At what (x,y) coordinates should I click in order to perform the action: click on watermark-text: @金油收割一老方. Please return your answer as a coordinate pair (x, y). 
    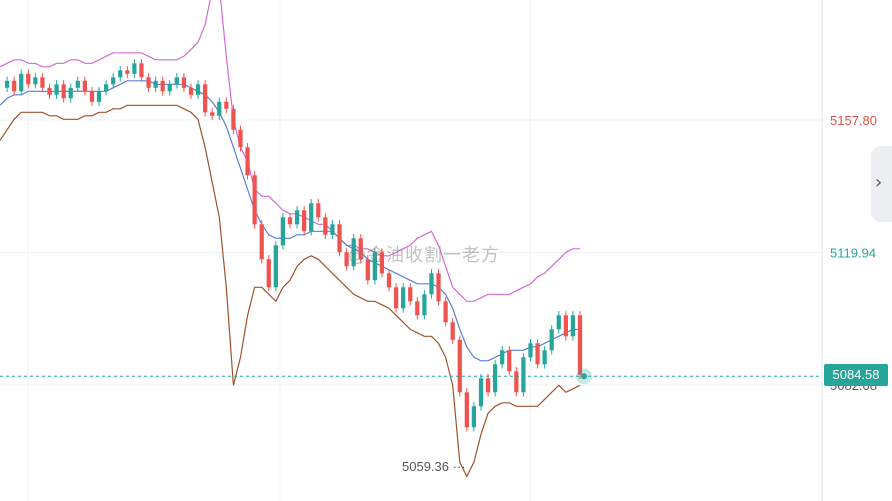
    Looking at the image, I should click on (424, 255).